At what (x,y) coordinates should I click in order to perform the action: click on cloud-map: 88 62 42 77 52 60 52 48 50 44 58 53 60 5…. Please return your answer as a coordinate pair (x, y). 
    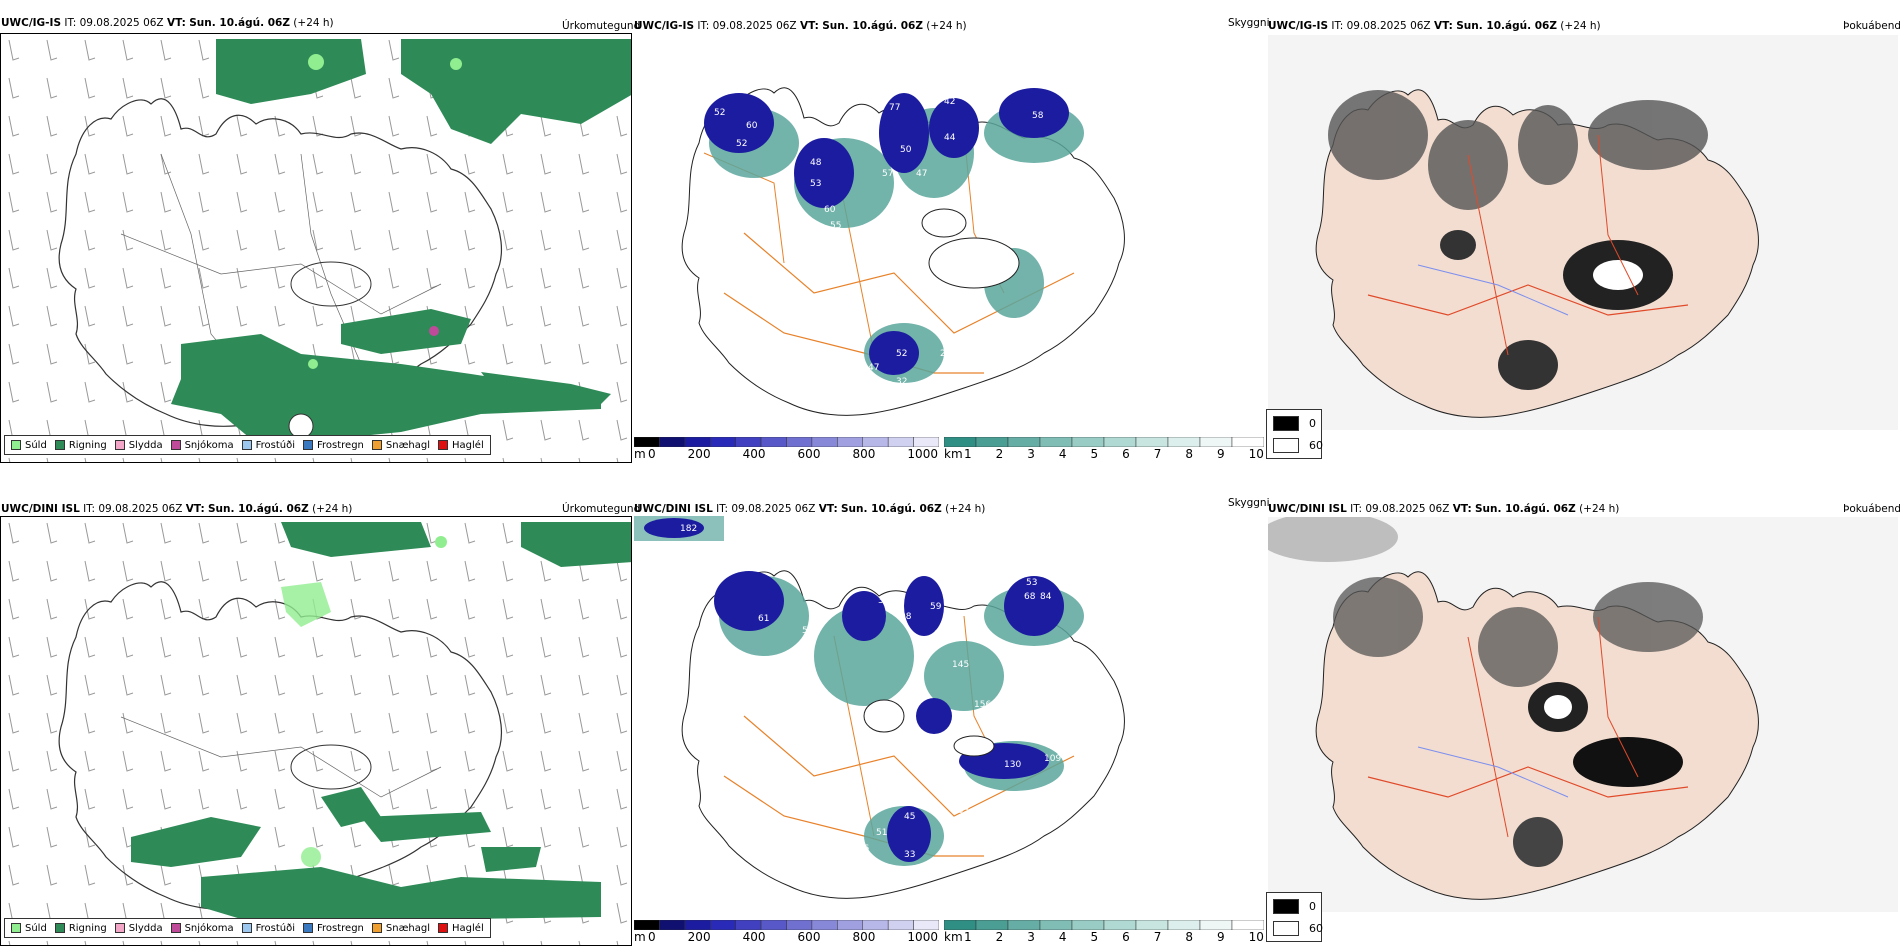
    Looking at the image, I should click on (949, 233).